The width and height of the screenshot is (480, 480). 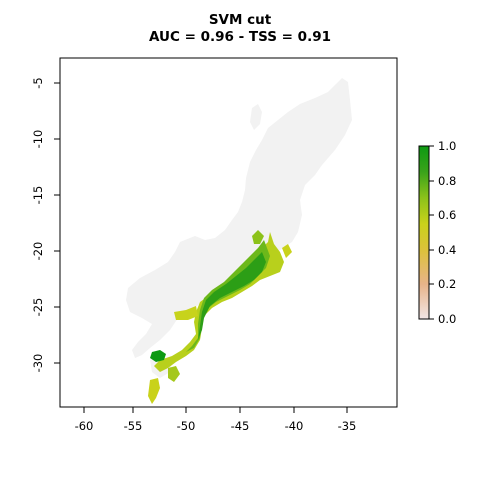 What do you see at coordinates (294, 426) in the screenshot?
I see `x-tick-label: -40` at bounding box center [294, 426].